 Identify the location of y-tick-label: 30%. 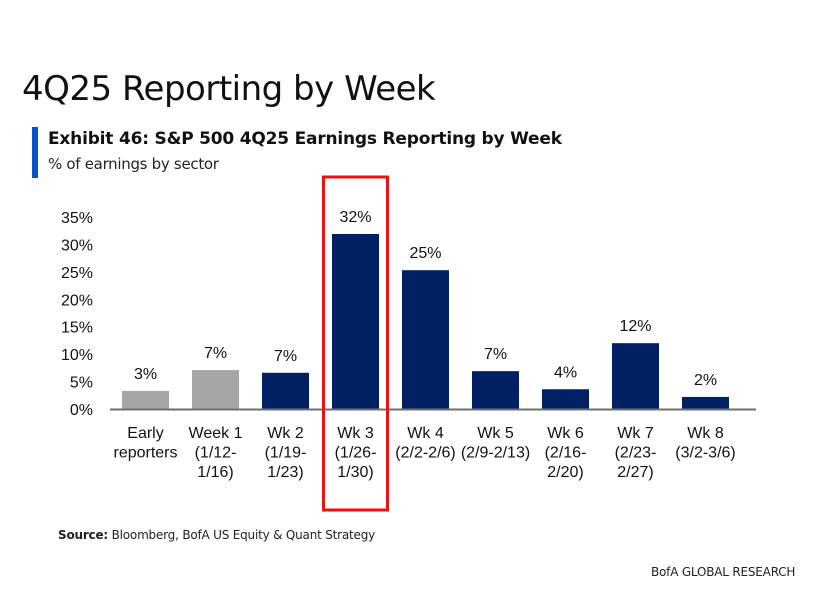
(77, 245).